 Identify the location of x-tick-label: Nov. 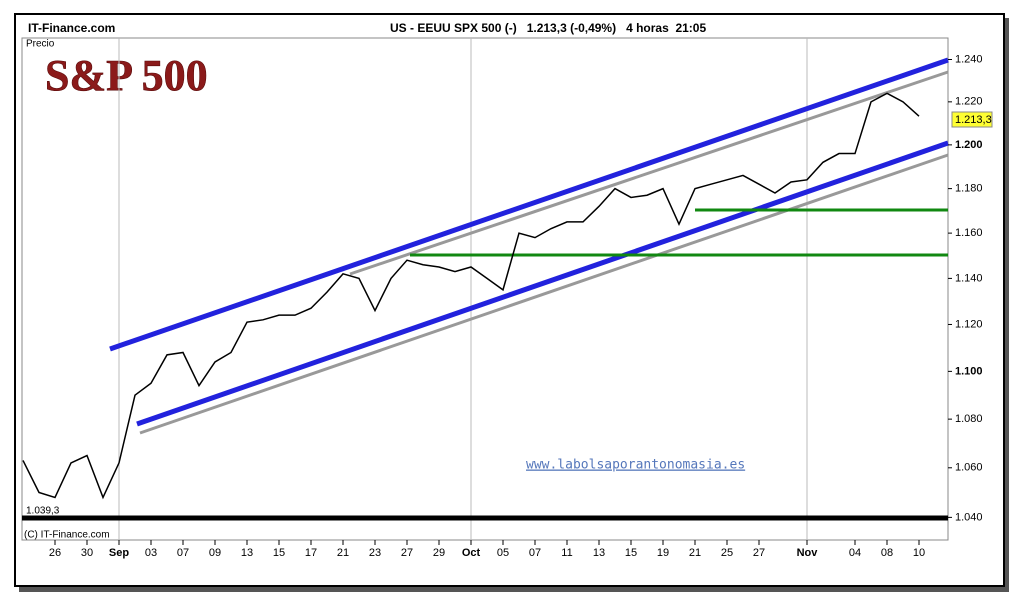
(808, 553).